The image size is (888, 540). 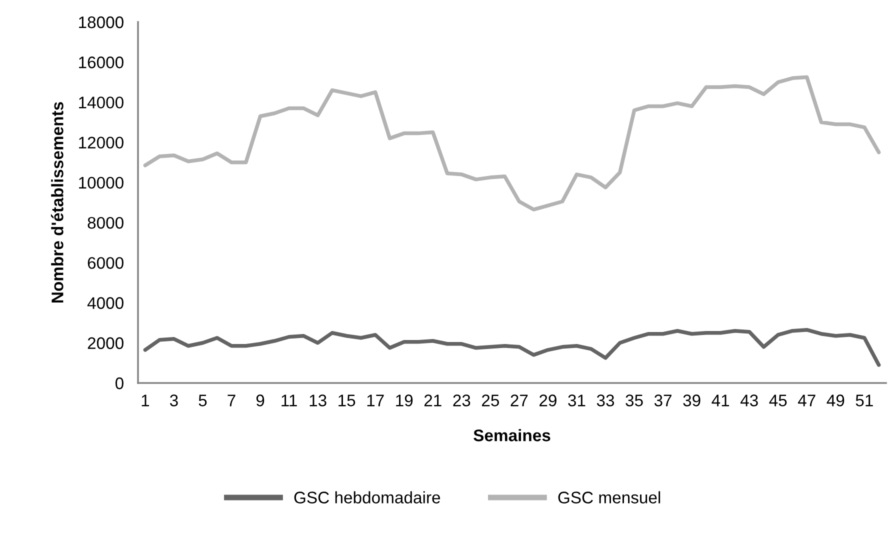 I want to click on x-tick-label: 19, so click(x=404, y=400).